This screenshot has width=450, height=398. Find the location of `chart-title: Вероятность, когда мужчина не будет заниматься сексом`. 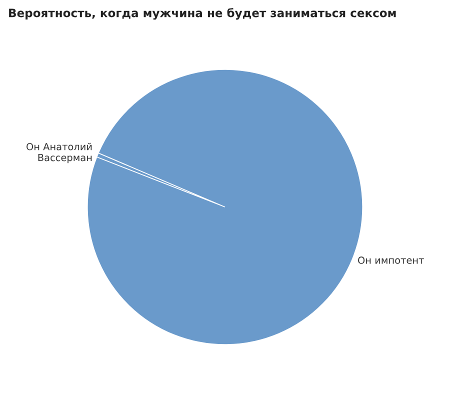

chart-title: Вероятность, когда мужчина не будет заниматься сексом is located at coordinates (202, 14).